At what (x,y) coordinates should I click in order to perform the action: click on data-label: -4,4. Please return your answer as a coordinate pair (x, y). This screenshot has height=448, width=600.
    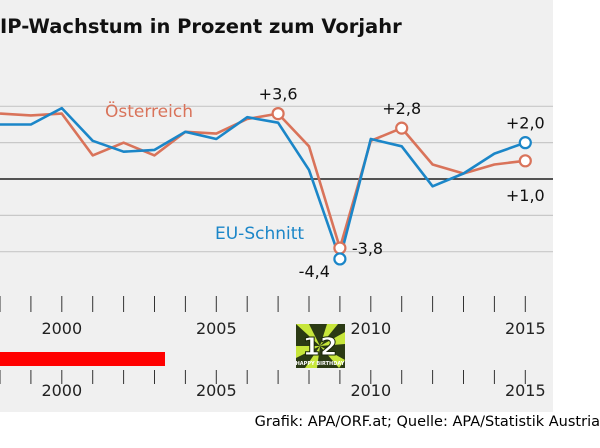
    Looking at the image, I should click on (314, 271).